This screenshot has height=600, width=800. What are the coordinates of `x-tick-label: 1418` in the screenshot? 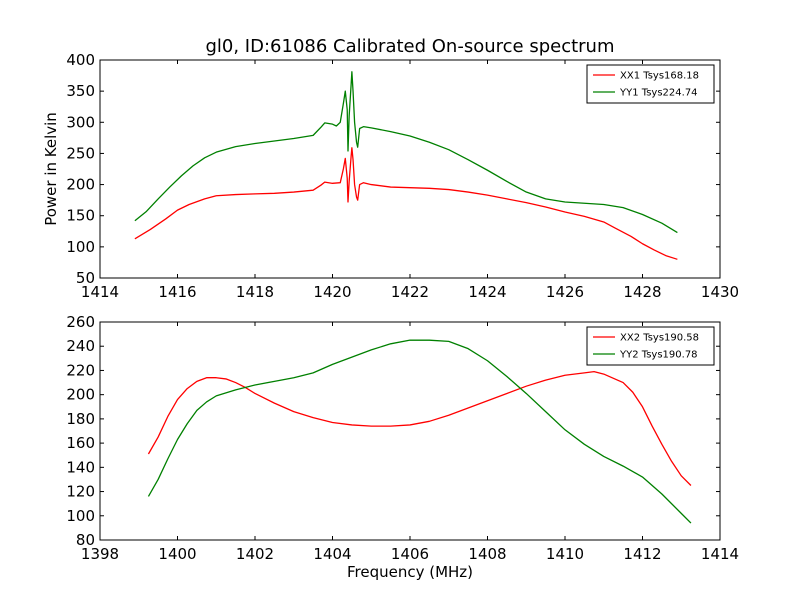 It's located at (255, 292).